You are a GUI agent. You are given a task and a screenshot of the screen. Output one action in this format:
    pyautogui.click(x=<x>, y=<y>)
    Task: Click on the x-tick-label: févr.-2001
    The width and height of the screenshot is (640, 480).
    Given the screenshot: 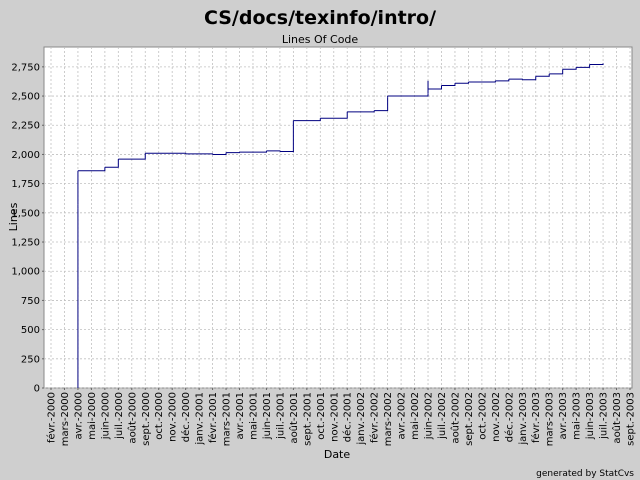 What is the action you would take?
    pyautogui.click(x=213, y=417)
    